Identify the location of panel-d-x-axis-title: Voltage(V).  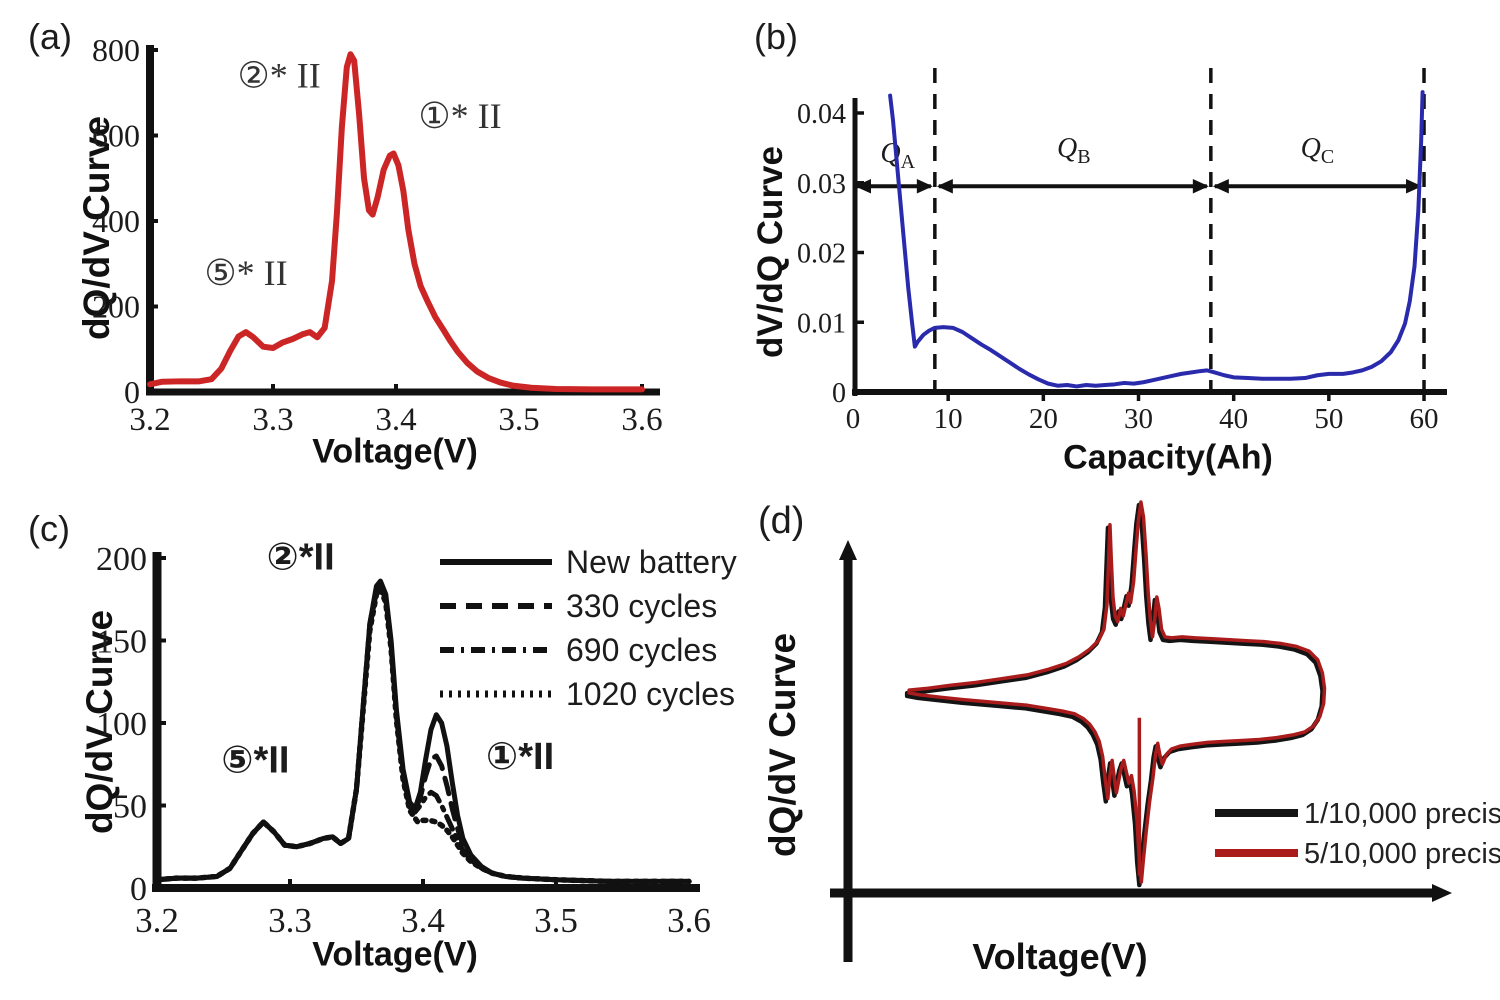
(1060, 956).